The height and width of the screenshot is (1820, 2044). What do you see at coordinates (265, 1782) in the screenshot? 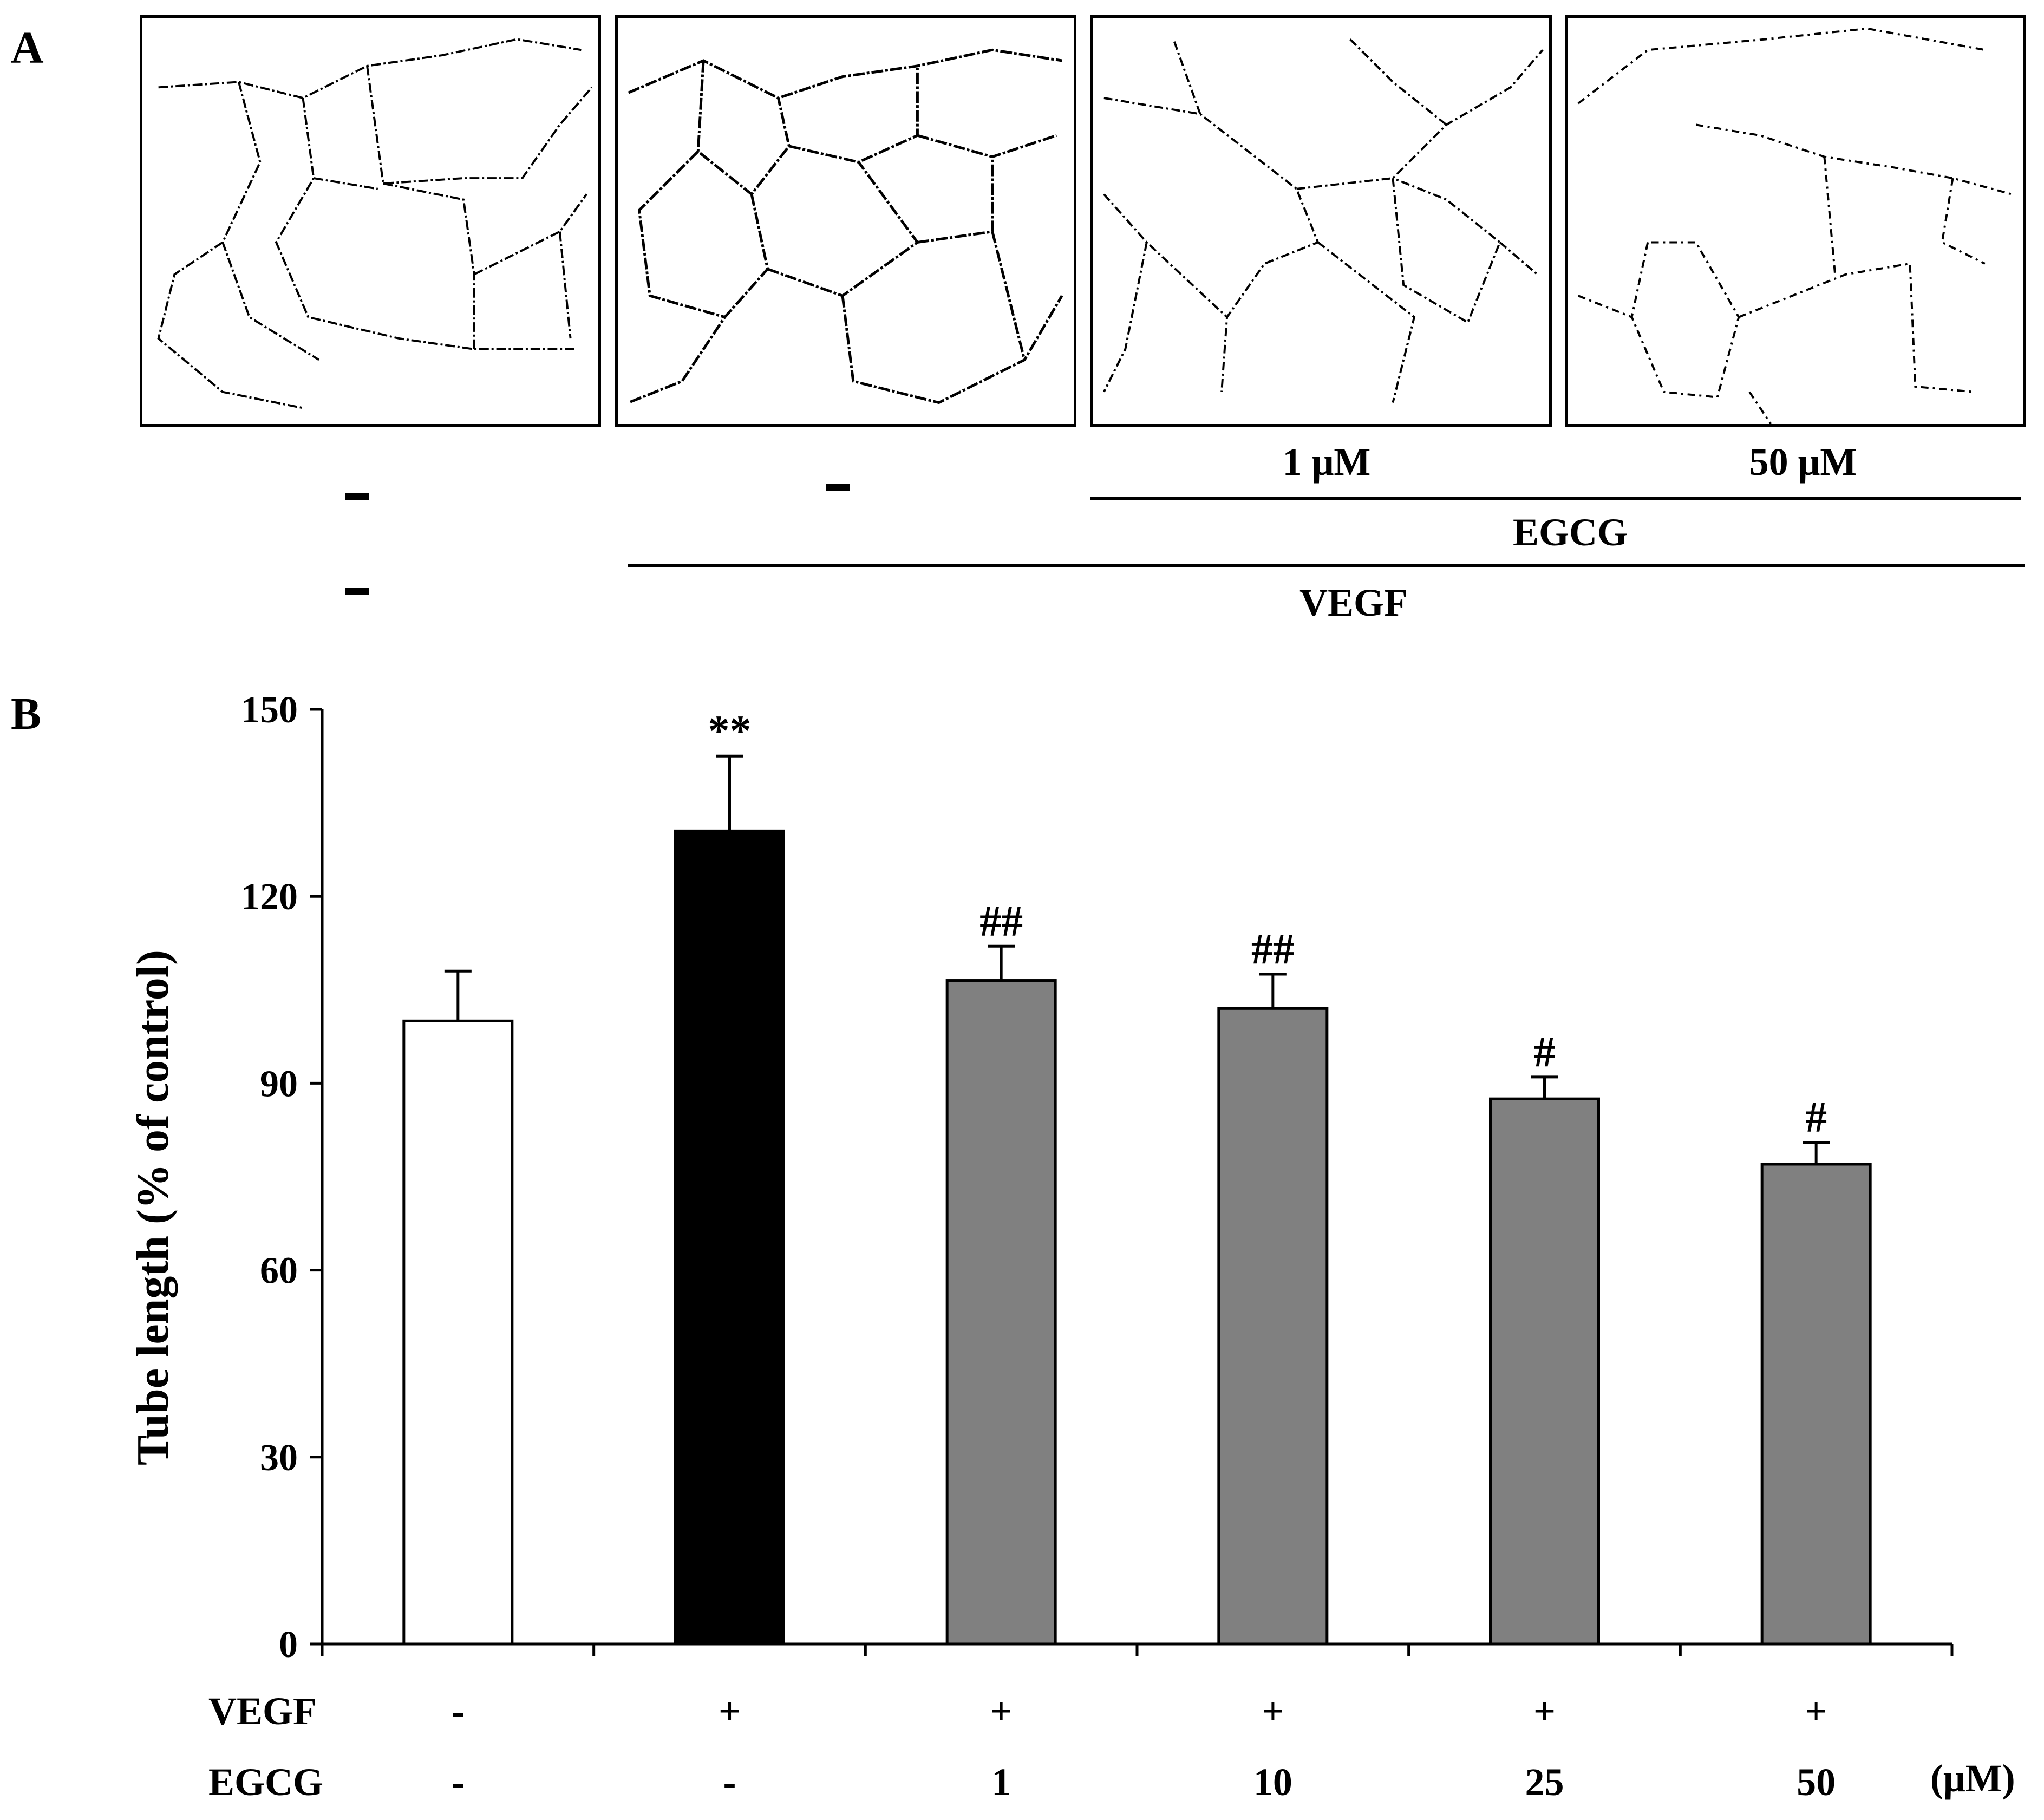
I see `egcg-row-label: EGCG` at bounding box center [265, 1782].